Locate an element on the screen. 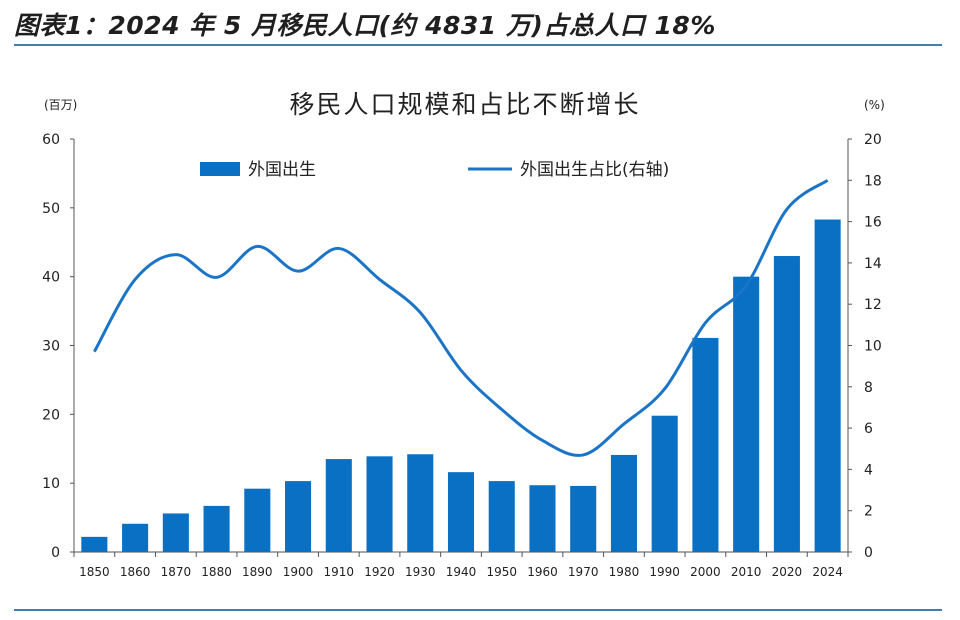 The height and width of the screenshot is (620, 960). right-axis-unit: (%) is located at coordinates (874, 105).